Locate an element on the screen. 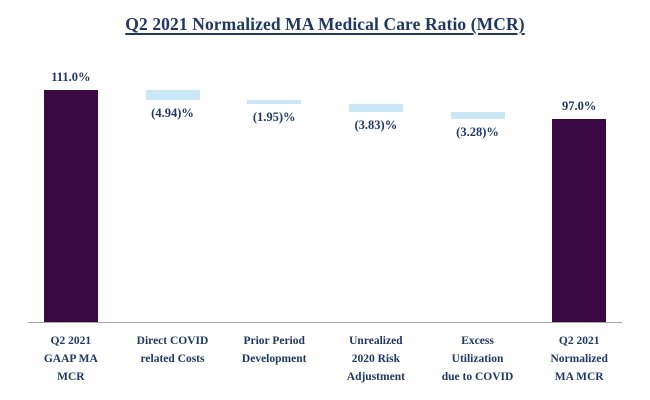  bar-value-label: (1.95)% is located at coordinates (274, 117).